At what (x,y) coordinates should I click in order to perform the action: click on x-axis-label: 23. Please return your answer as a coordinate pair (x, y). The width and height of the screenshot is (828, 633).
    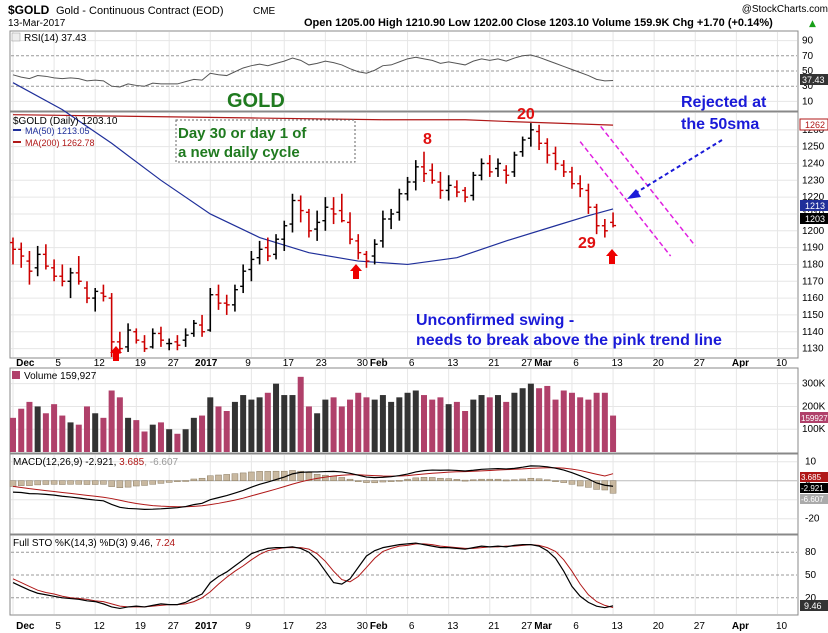
    Looking at the image, I should click on (322, 363).